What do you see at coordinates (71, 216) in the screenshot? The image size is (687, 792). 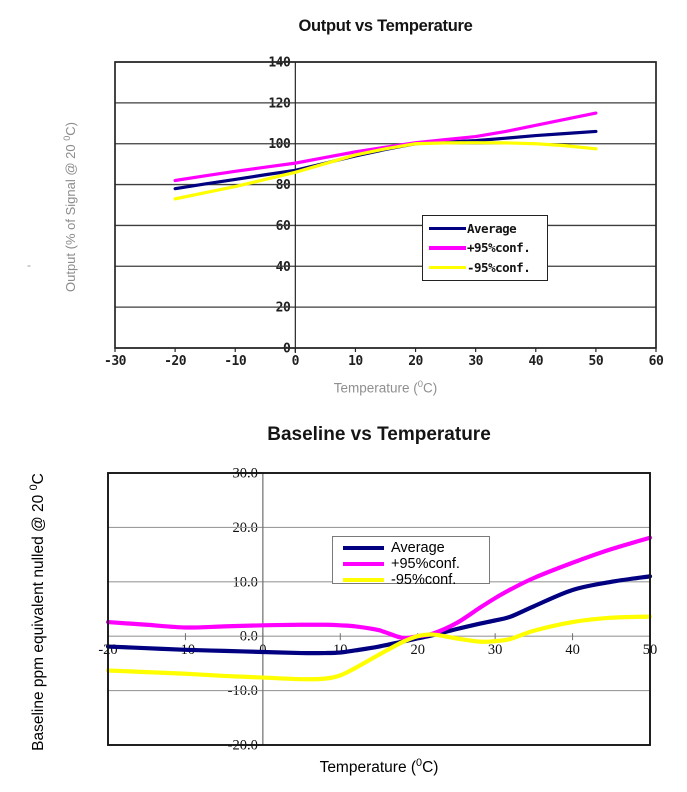 I see `y-axis-label-text: Output (% of Signal @ 20` at bounding box center [71, 216].